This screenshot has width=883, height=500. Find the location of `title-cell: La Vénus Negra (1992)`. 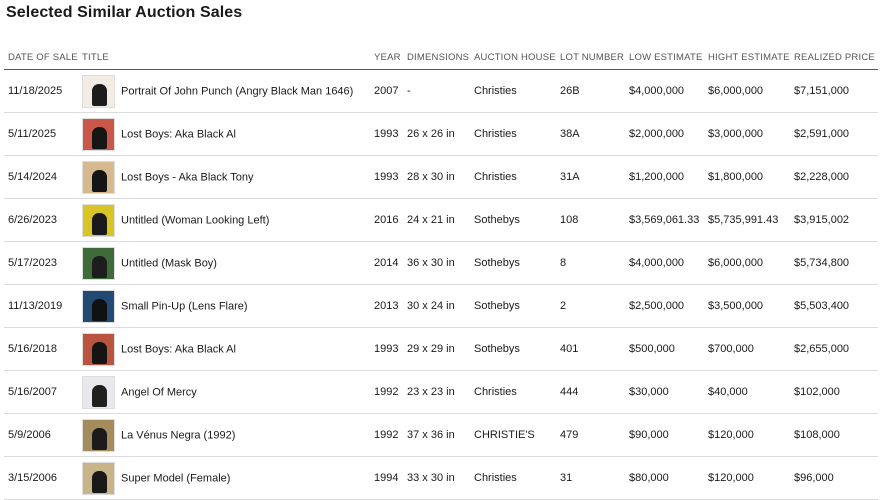

title-cell: La Vénus Negra (1992) is located at coordinates (224, 435).